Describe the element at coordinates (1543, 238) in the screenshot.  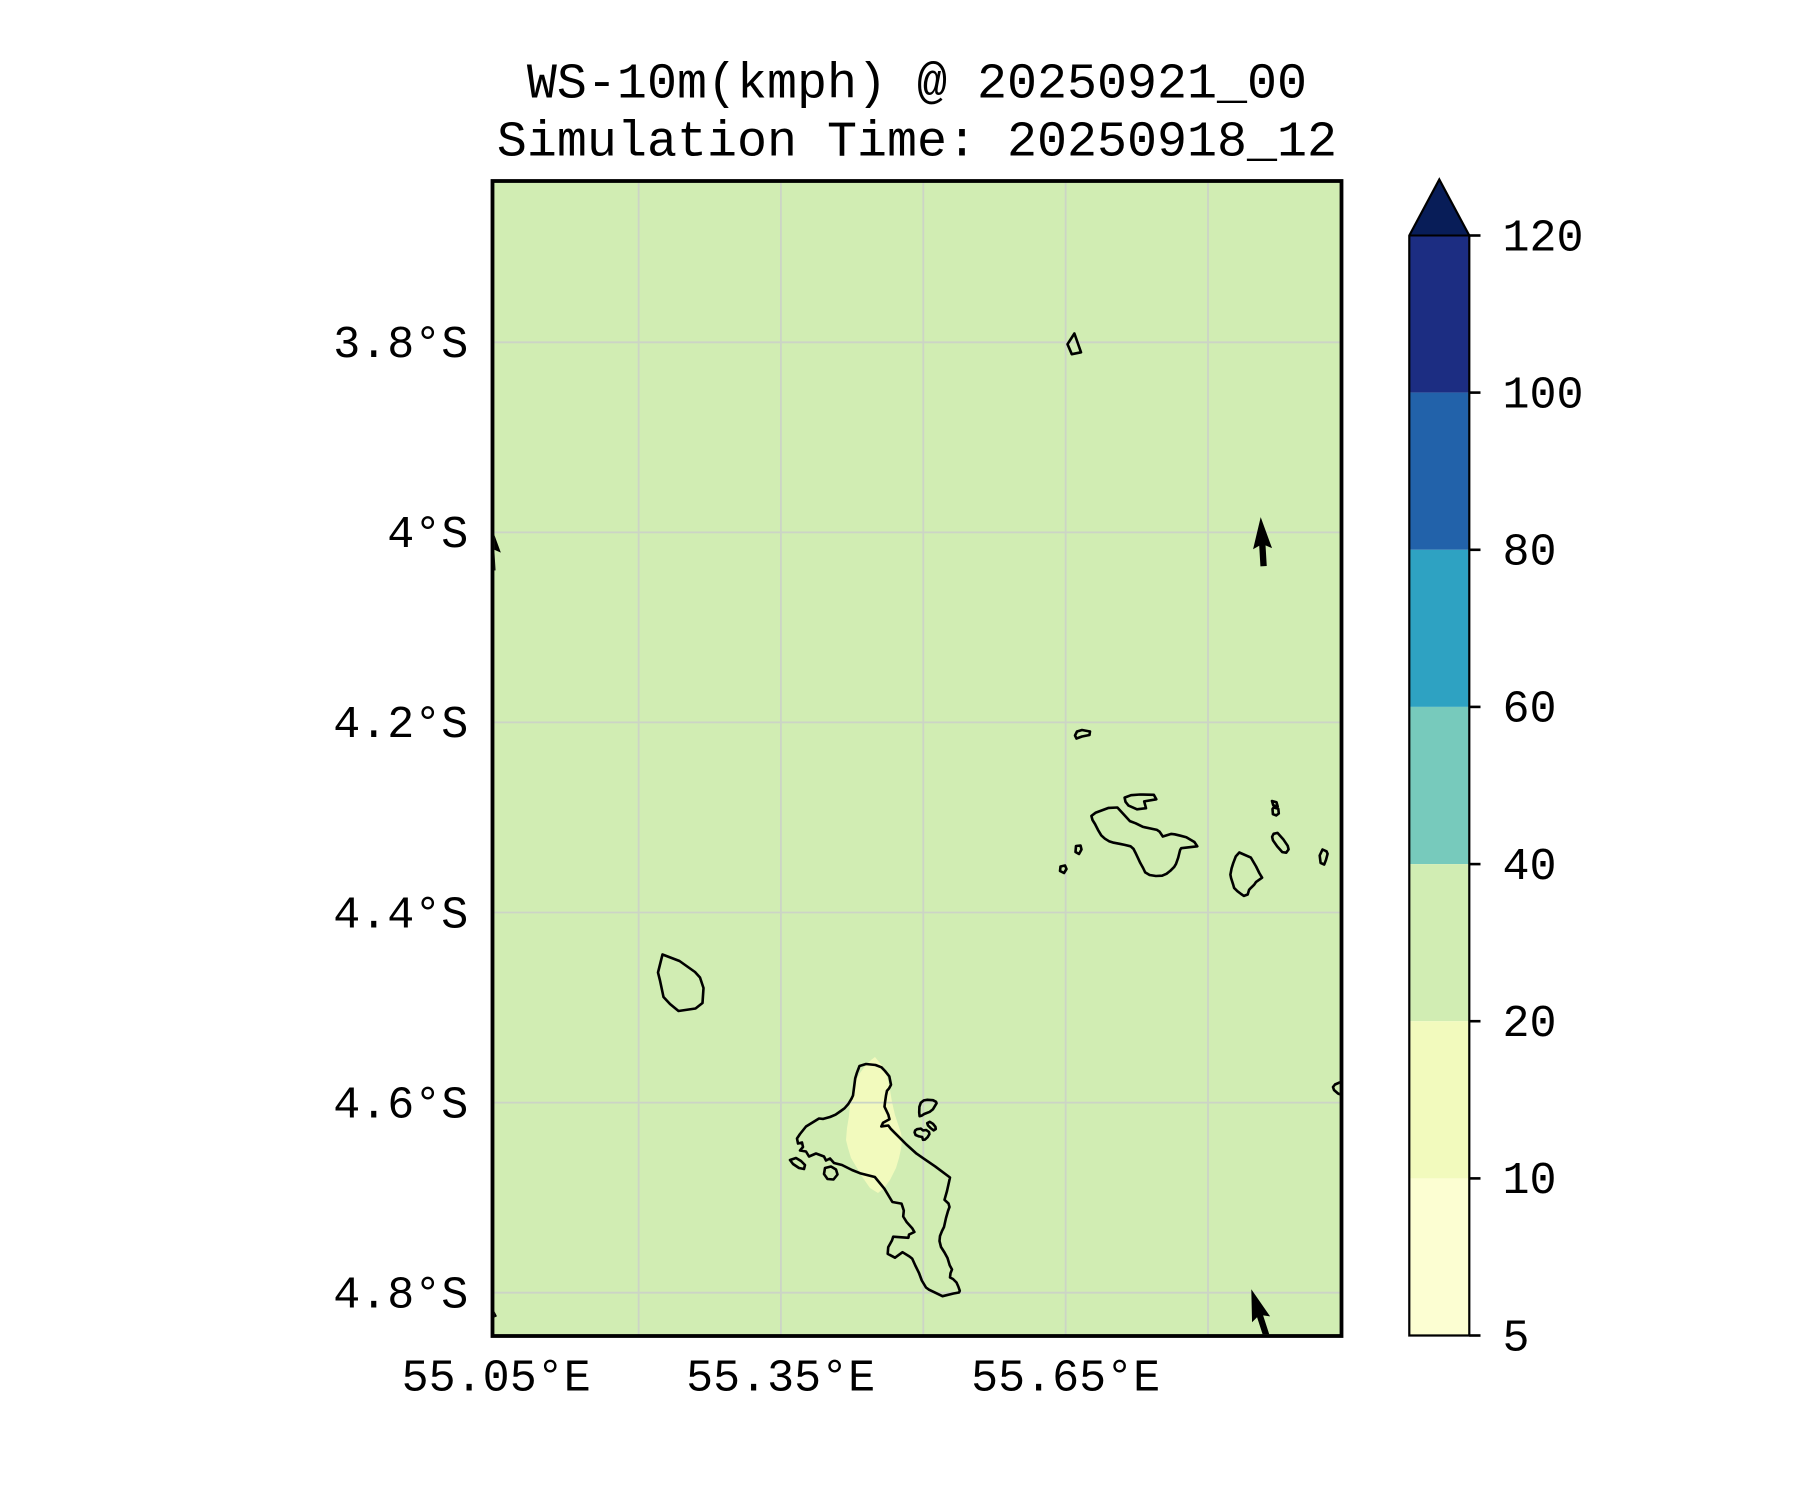
I see `svg-text: 120` at that location.